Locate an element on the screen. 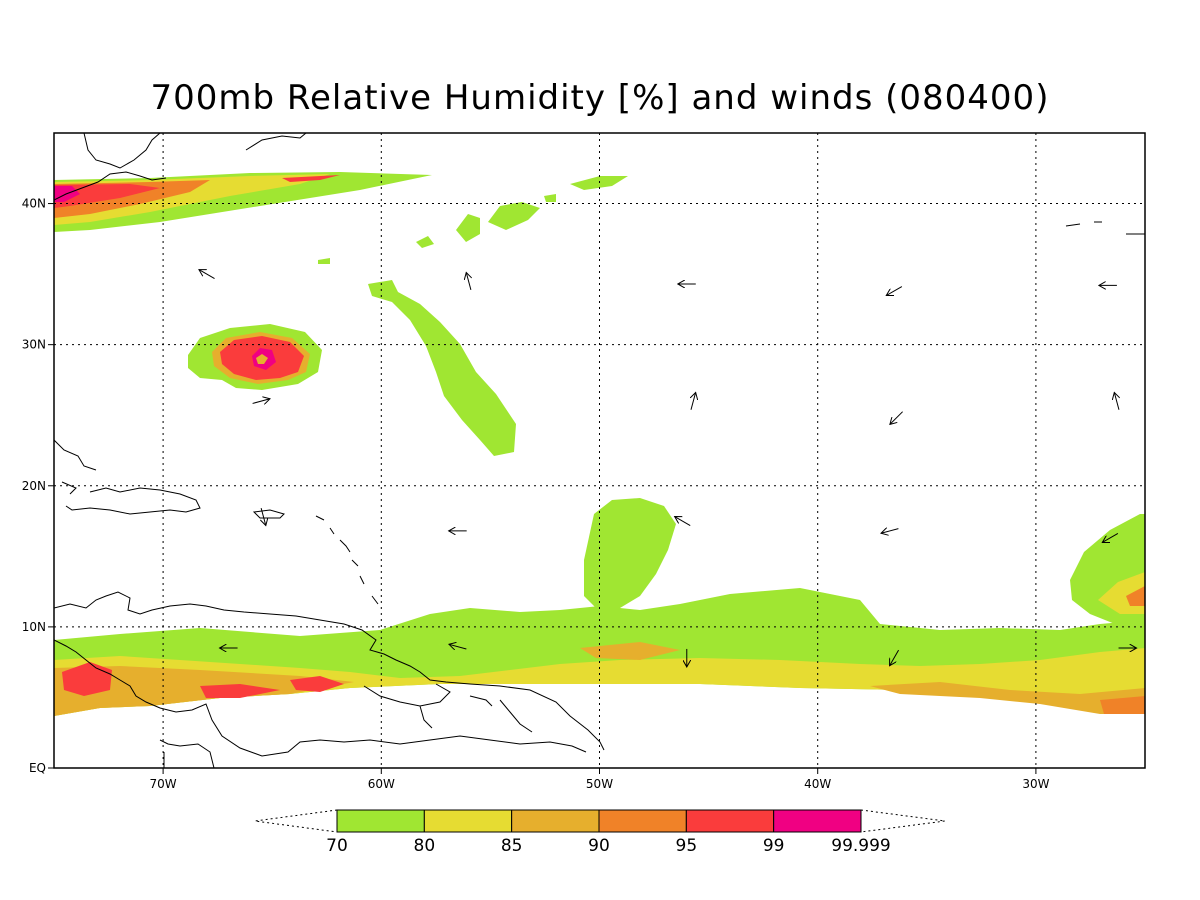 This screenshot has width=1200, height=900. colorbar-label: 95 is located at coordinates (687, 846).